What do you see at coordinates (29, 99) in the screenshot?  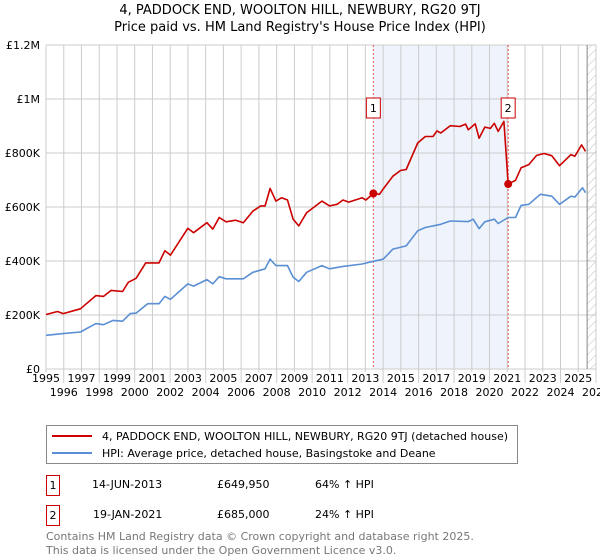 I see `y-tick-label: £1M` at bounding box center [29, 99].